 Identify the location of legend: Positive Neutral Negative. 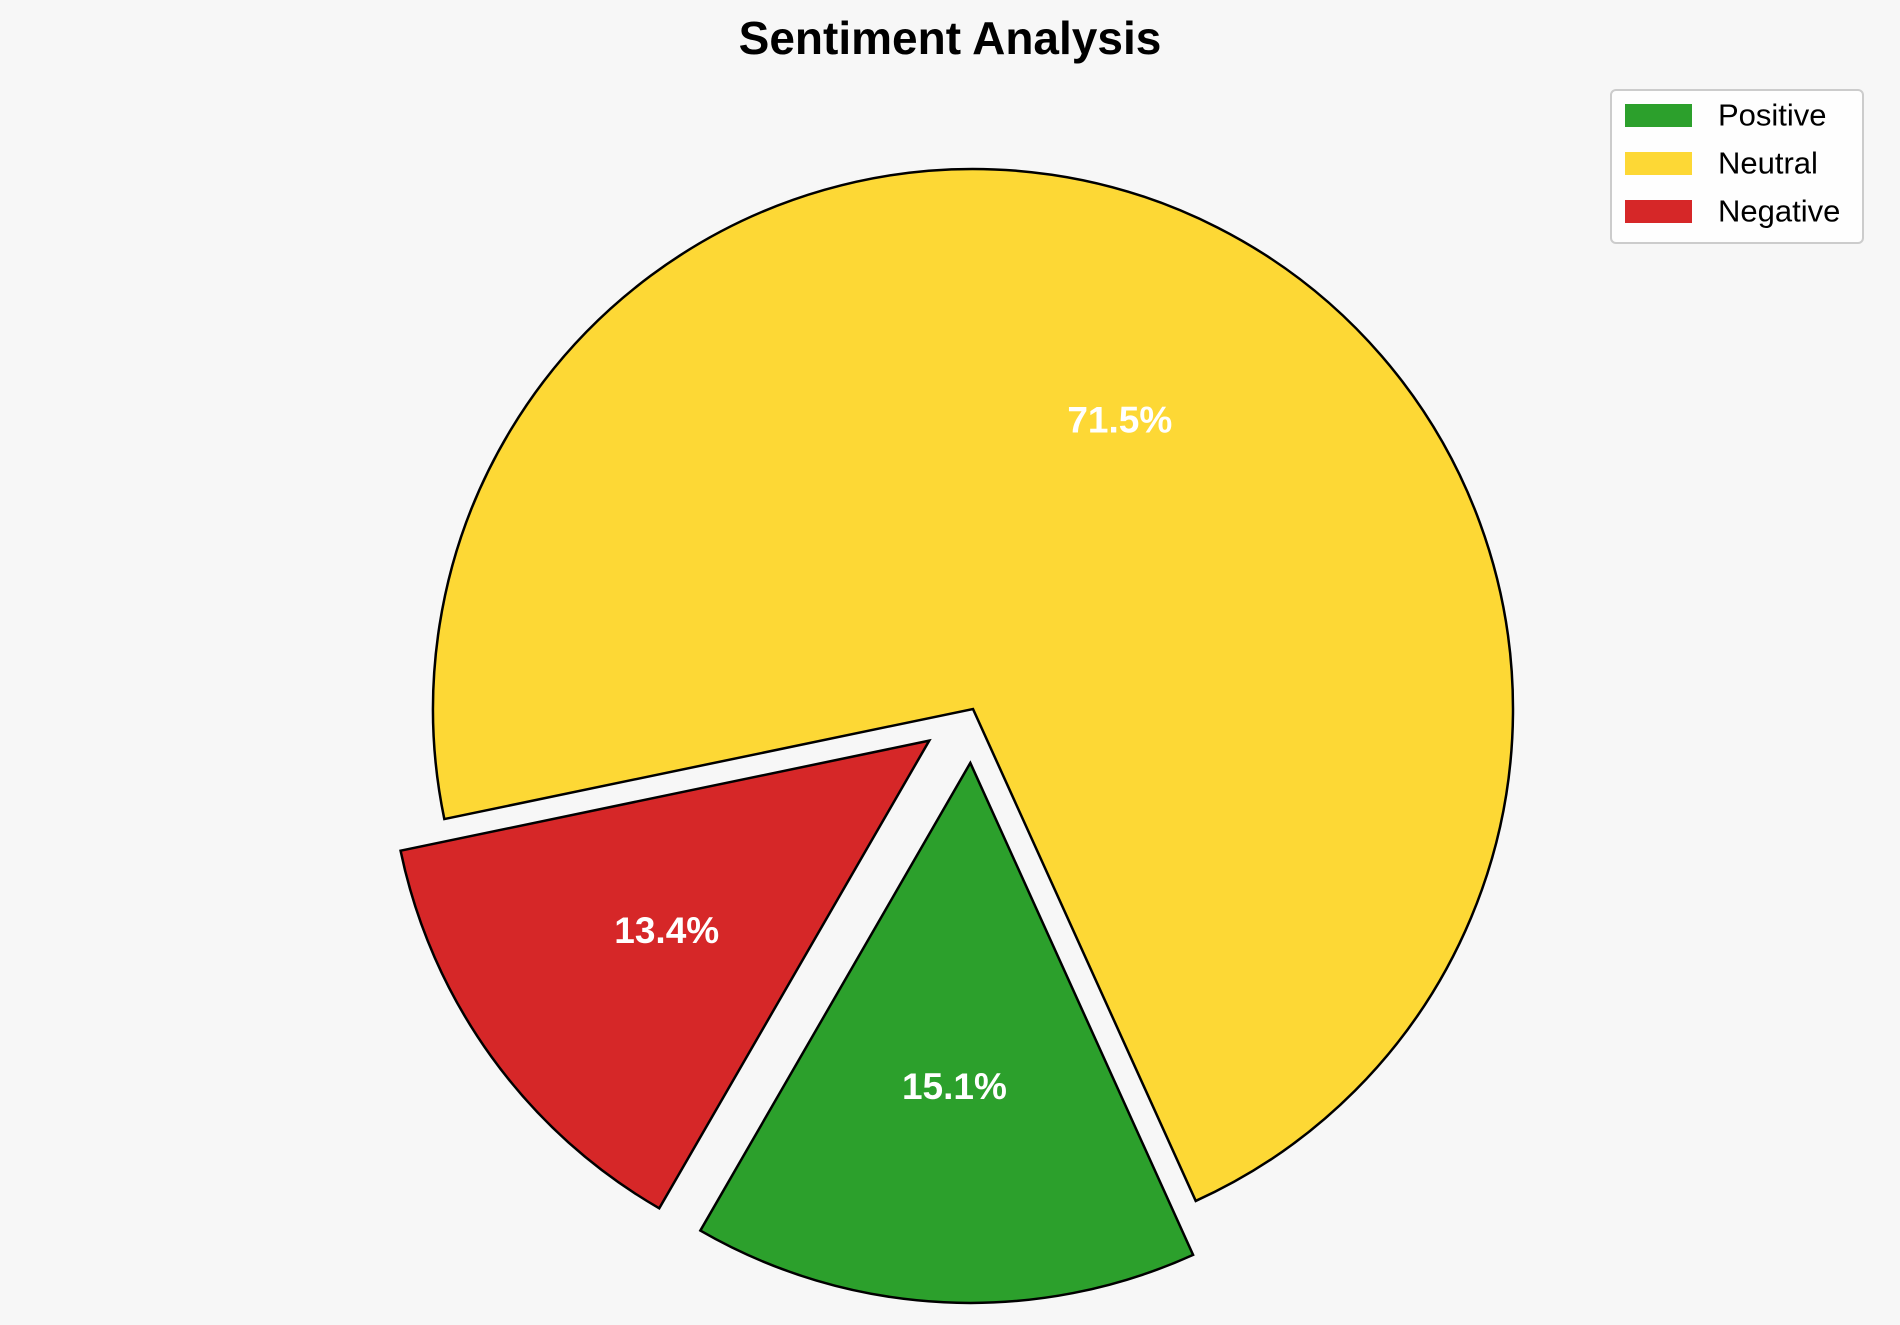
(1737, 166).